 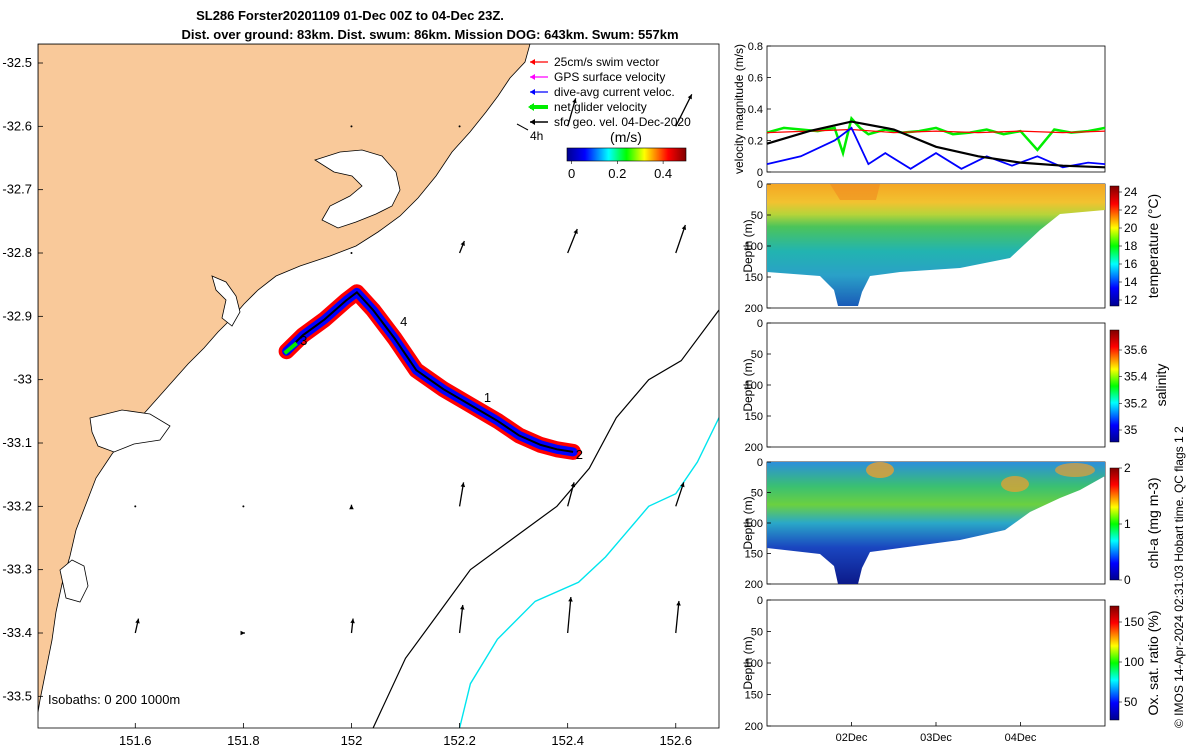 I want to click on legend-net-glider-arrowhead, so click(x=531, y=107).